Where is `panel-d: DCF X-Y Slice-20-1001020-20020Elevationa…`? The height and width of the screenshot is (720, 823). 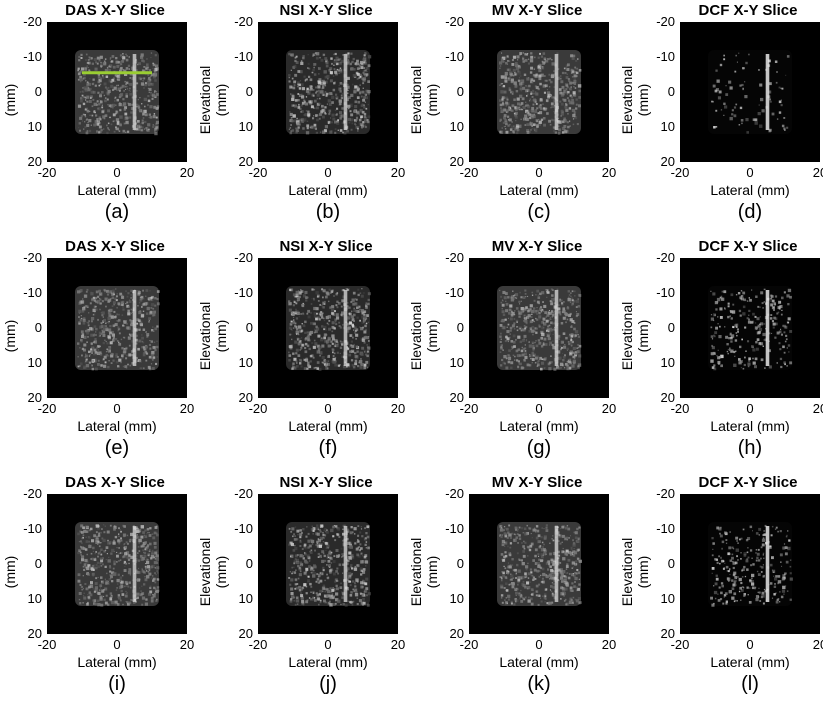
panel-d: DCF X-Y Slice-20-1001020-20020Elevationa… is located at coordinates (721, 120).